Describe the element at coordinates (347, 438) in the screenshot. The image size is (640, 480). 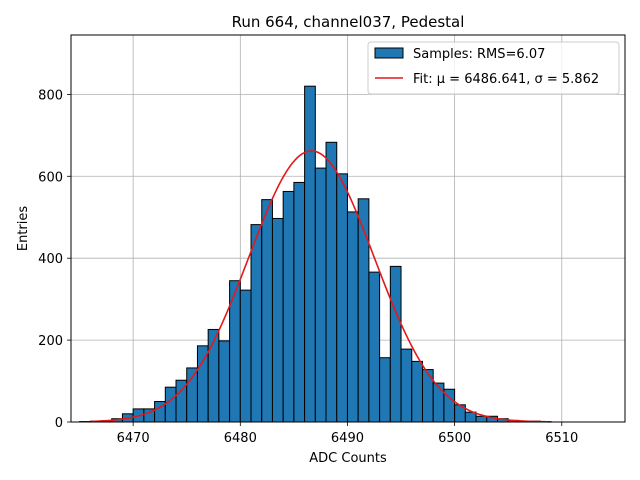
I see `x-tick-label: 6490` at that location.